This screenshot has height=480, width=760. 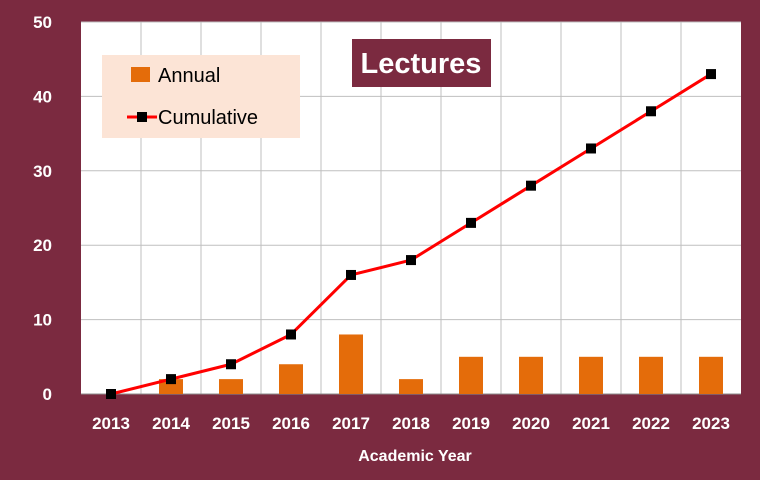 I want to click on x-tick-label: 2016, so click(x=291, y=423).